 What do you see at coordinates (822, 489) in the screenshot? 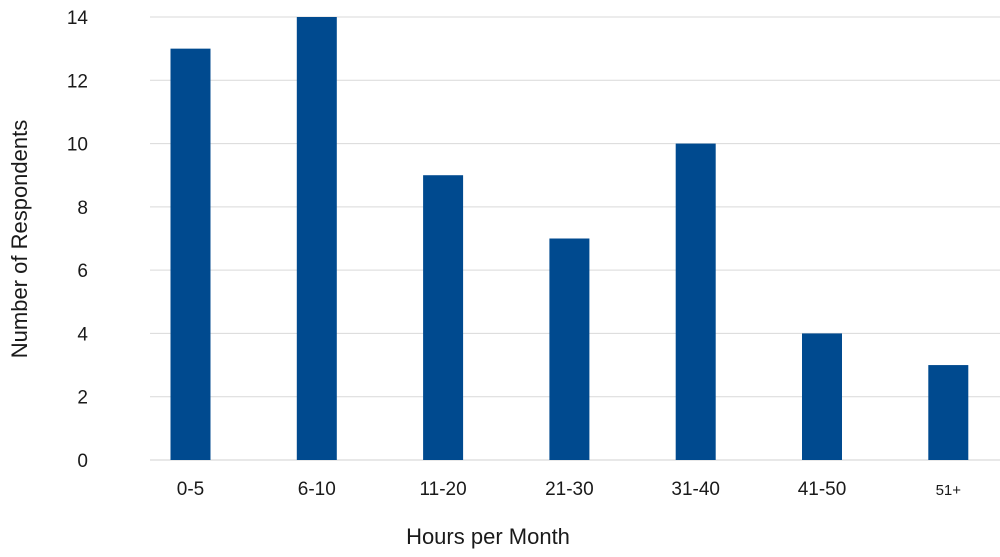
I see `x-tick-label: 41-50` at bounding box center [822, 489].